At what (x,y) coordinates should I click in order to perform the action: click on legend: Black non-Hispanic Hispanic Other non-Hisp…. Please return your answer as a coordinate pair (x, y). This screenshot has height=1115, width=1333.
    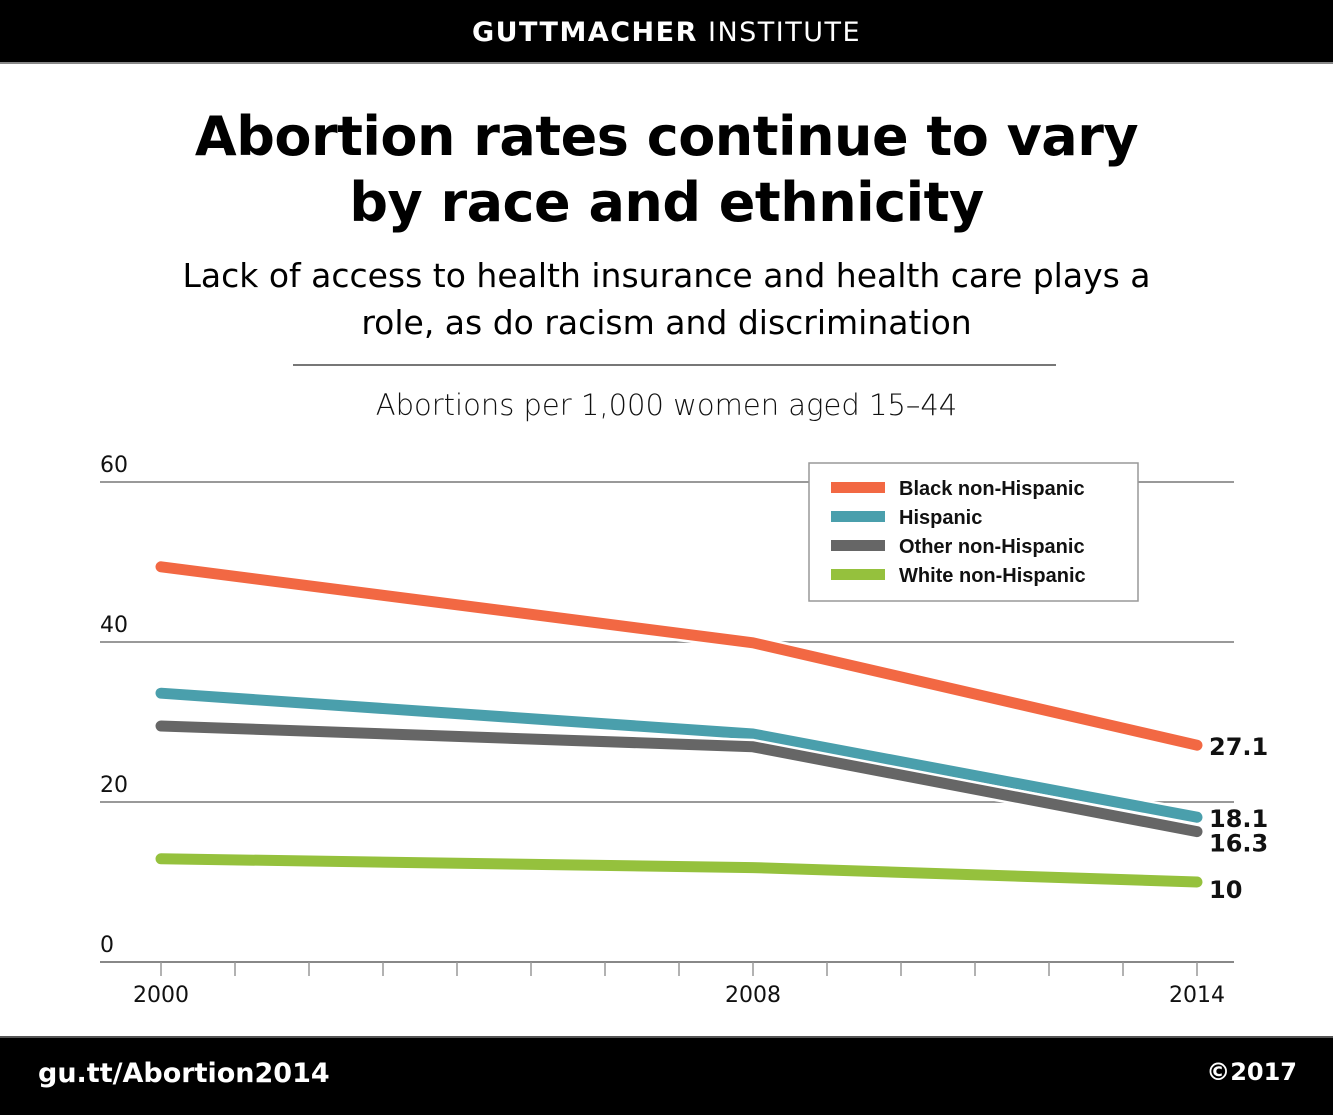
    Looking at the image, I should click on (973, 532).